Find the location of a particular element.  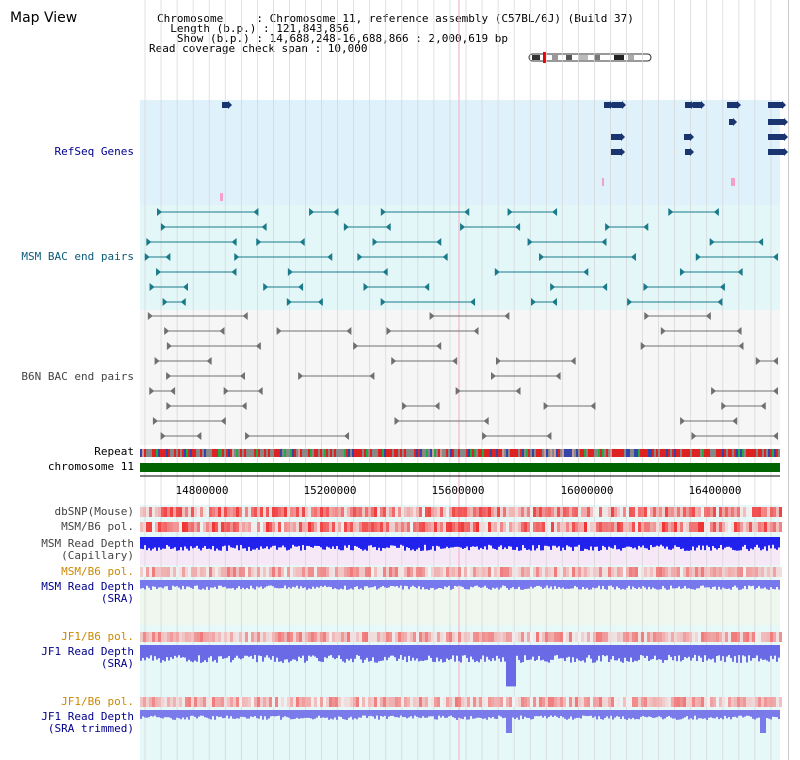

b6n-bac-pair-end is located at coordinates (222, 331).